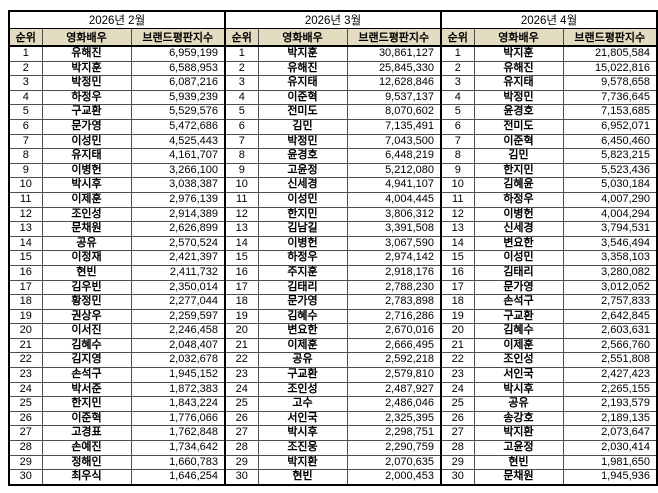  Describe the element at coordinates (178, 462) in the screenshot. I see `index-value-cell: 1,660,783` at that location.